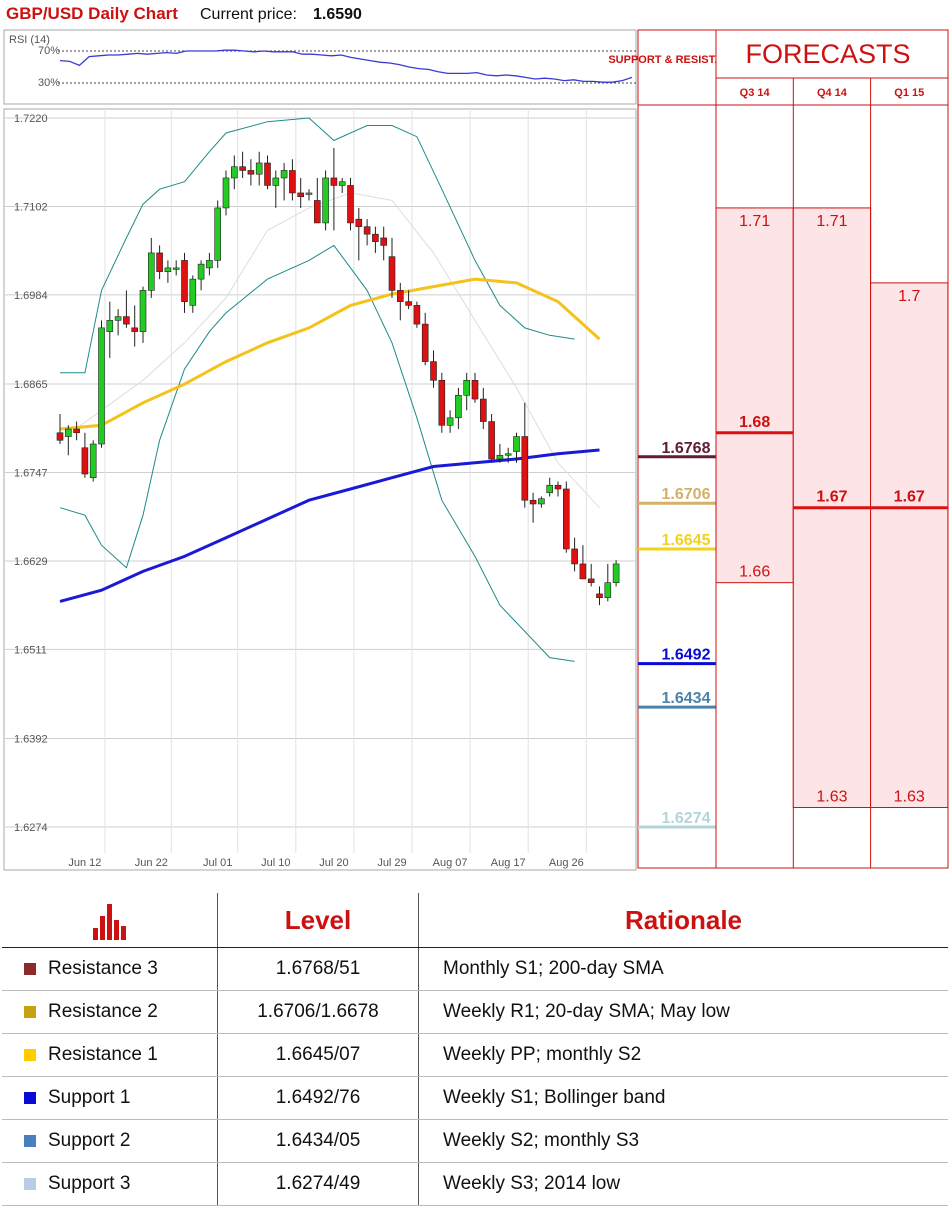 This screenshot has height=1206, width=951. What do you see at coordinates (909, 296) in the screenshot?
I see `forecast-high-label: 1.7` at bounding box center [909, 296].